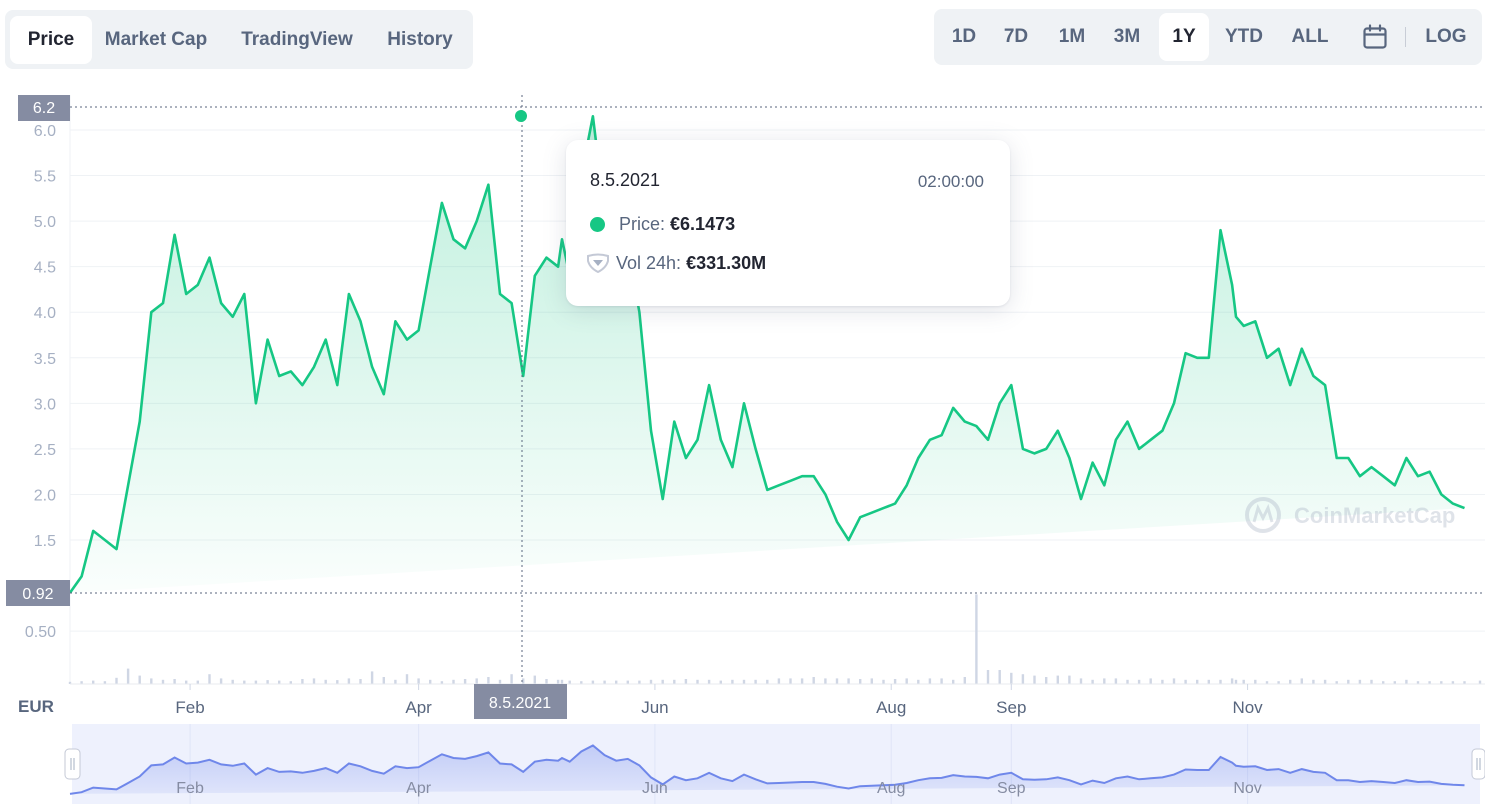 The height and width of the screenshot is (809, 1485). Describe the element at coordinates (1478, 764) in the screenshot. I see `navigator-right-handle` at that location.